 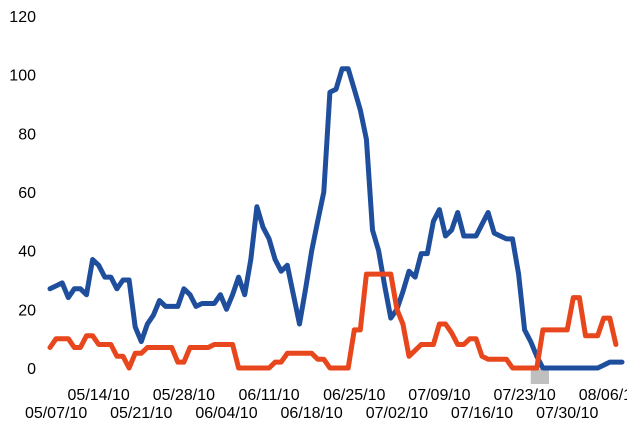 I want to click on y-axis-ticks: 0 20 40 60 80 100 120, so click(x=22, y=193).